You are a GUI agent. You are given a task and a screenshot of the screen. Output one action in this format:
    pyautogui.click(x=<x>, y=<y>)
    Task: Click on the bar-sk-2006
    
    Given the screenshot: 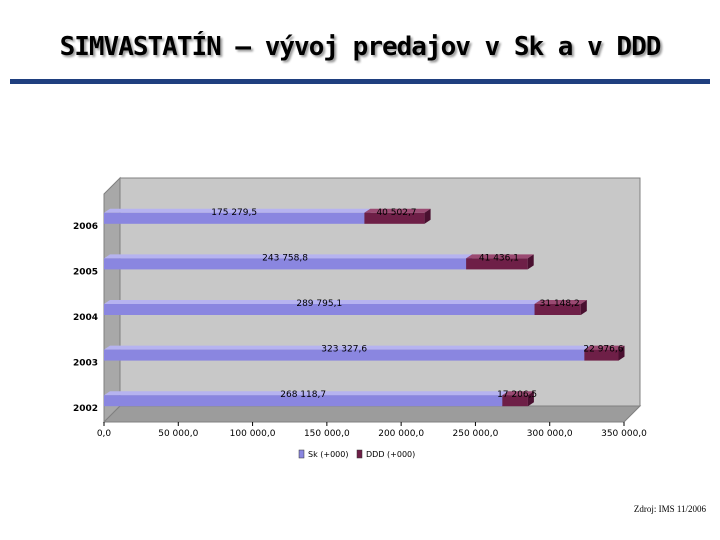 What is the action you would take?
    pyautogui.click(x=234, y=218)
    